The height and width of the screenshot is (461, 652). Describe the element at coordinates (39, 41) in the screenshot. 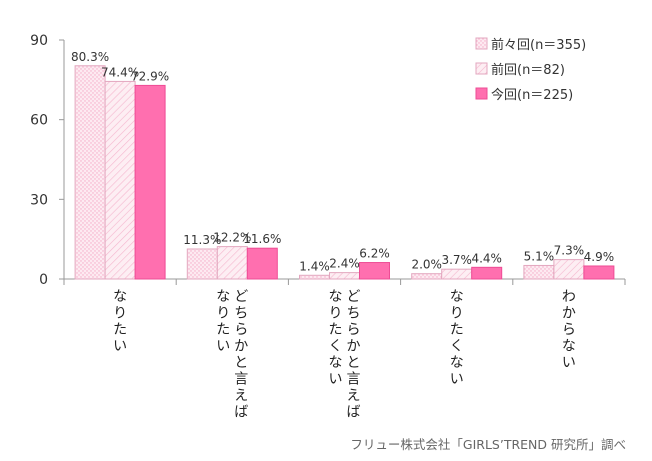

I see `y-tick-label: 90` at that location.